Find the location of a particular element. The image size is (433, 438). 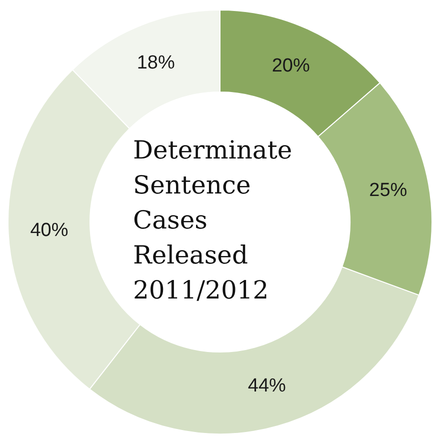

data-label: 25% is located at coordinates (388, 191).